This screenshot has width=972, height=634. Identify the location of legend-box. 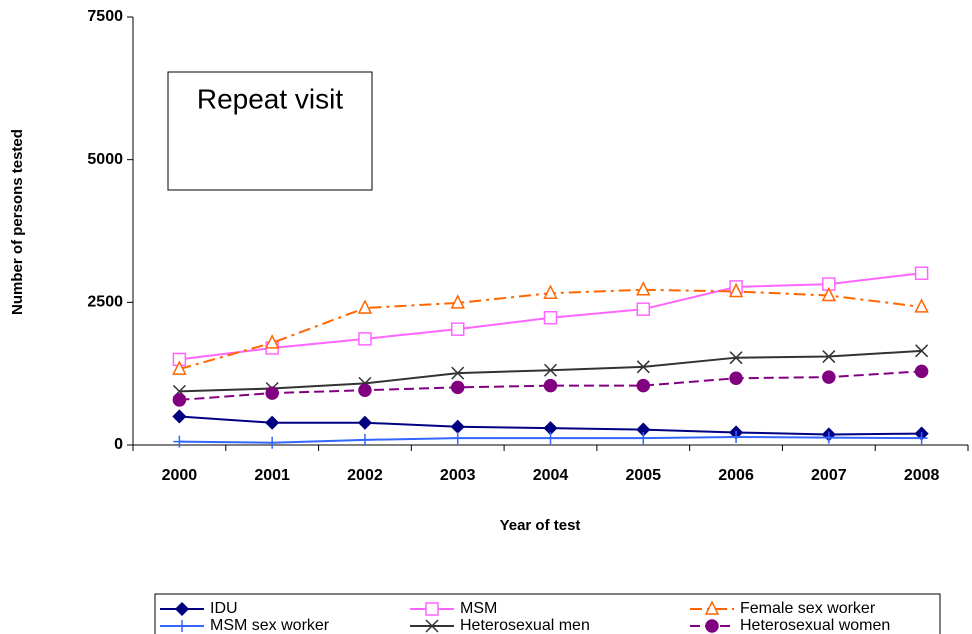
(547, 613).